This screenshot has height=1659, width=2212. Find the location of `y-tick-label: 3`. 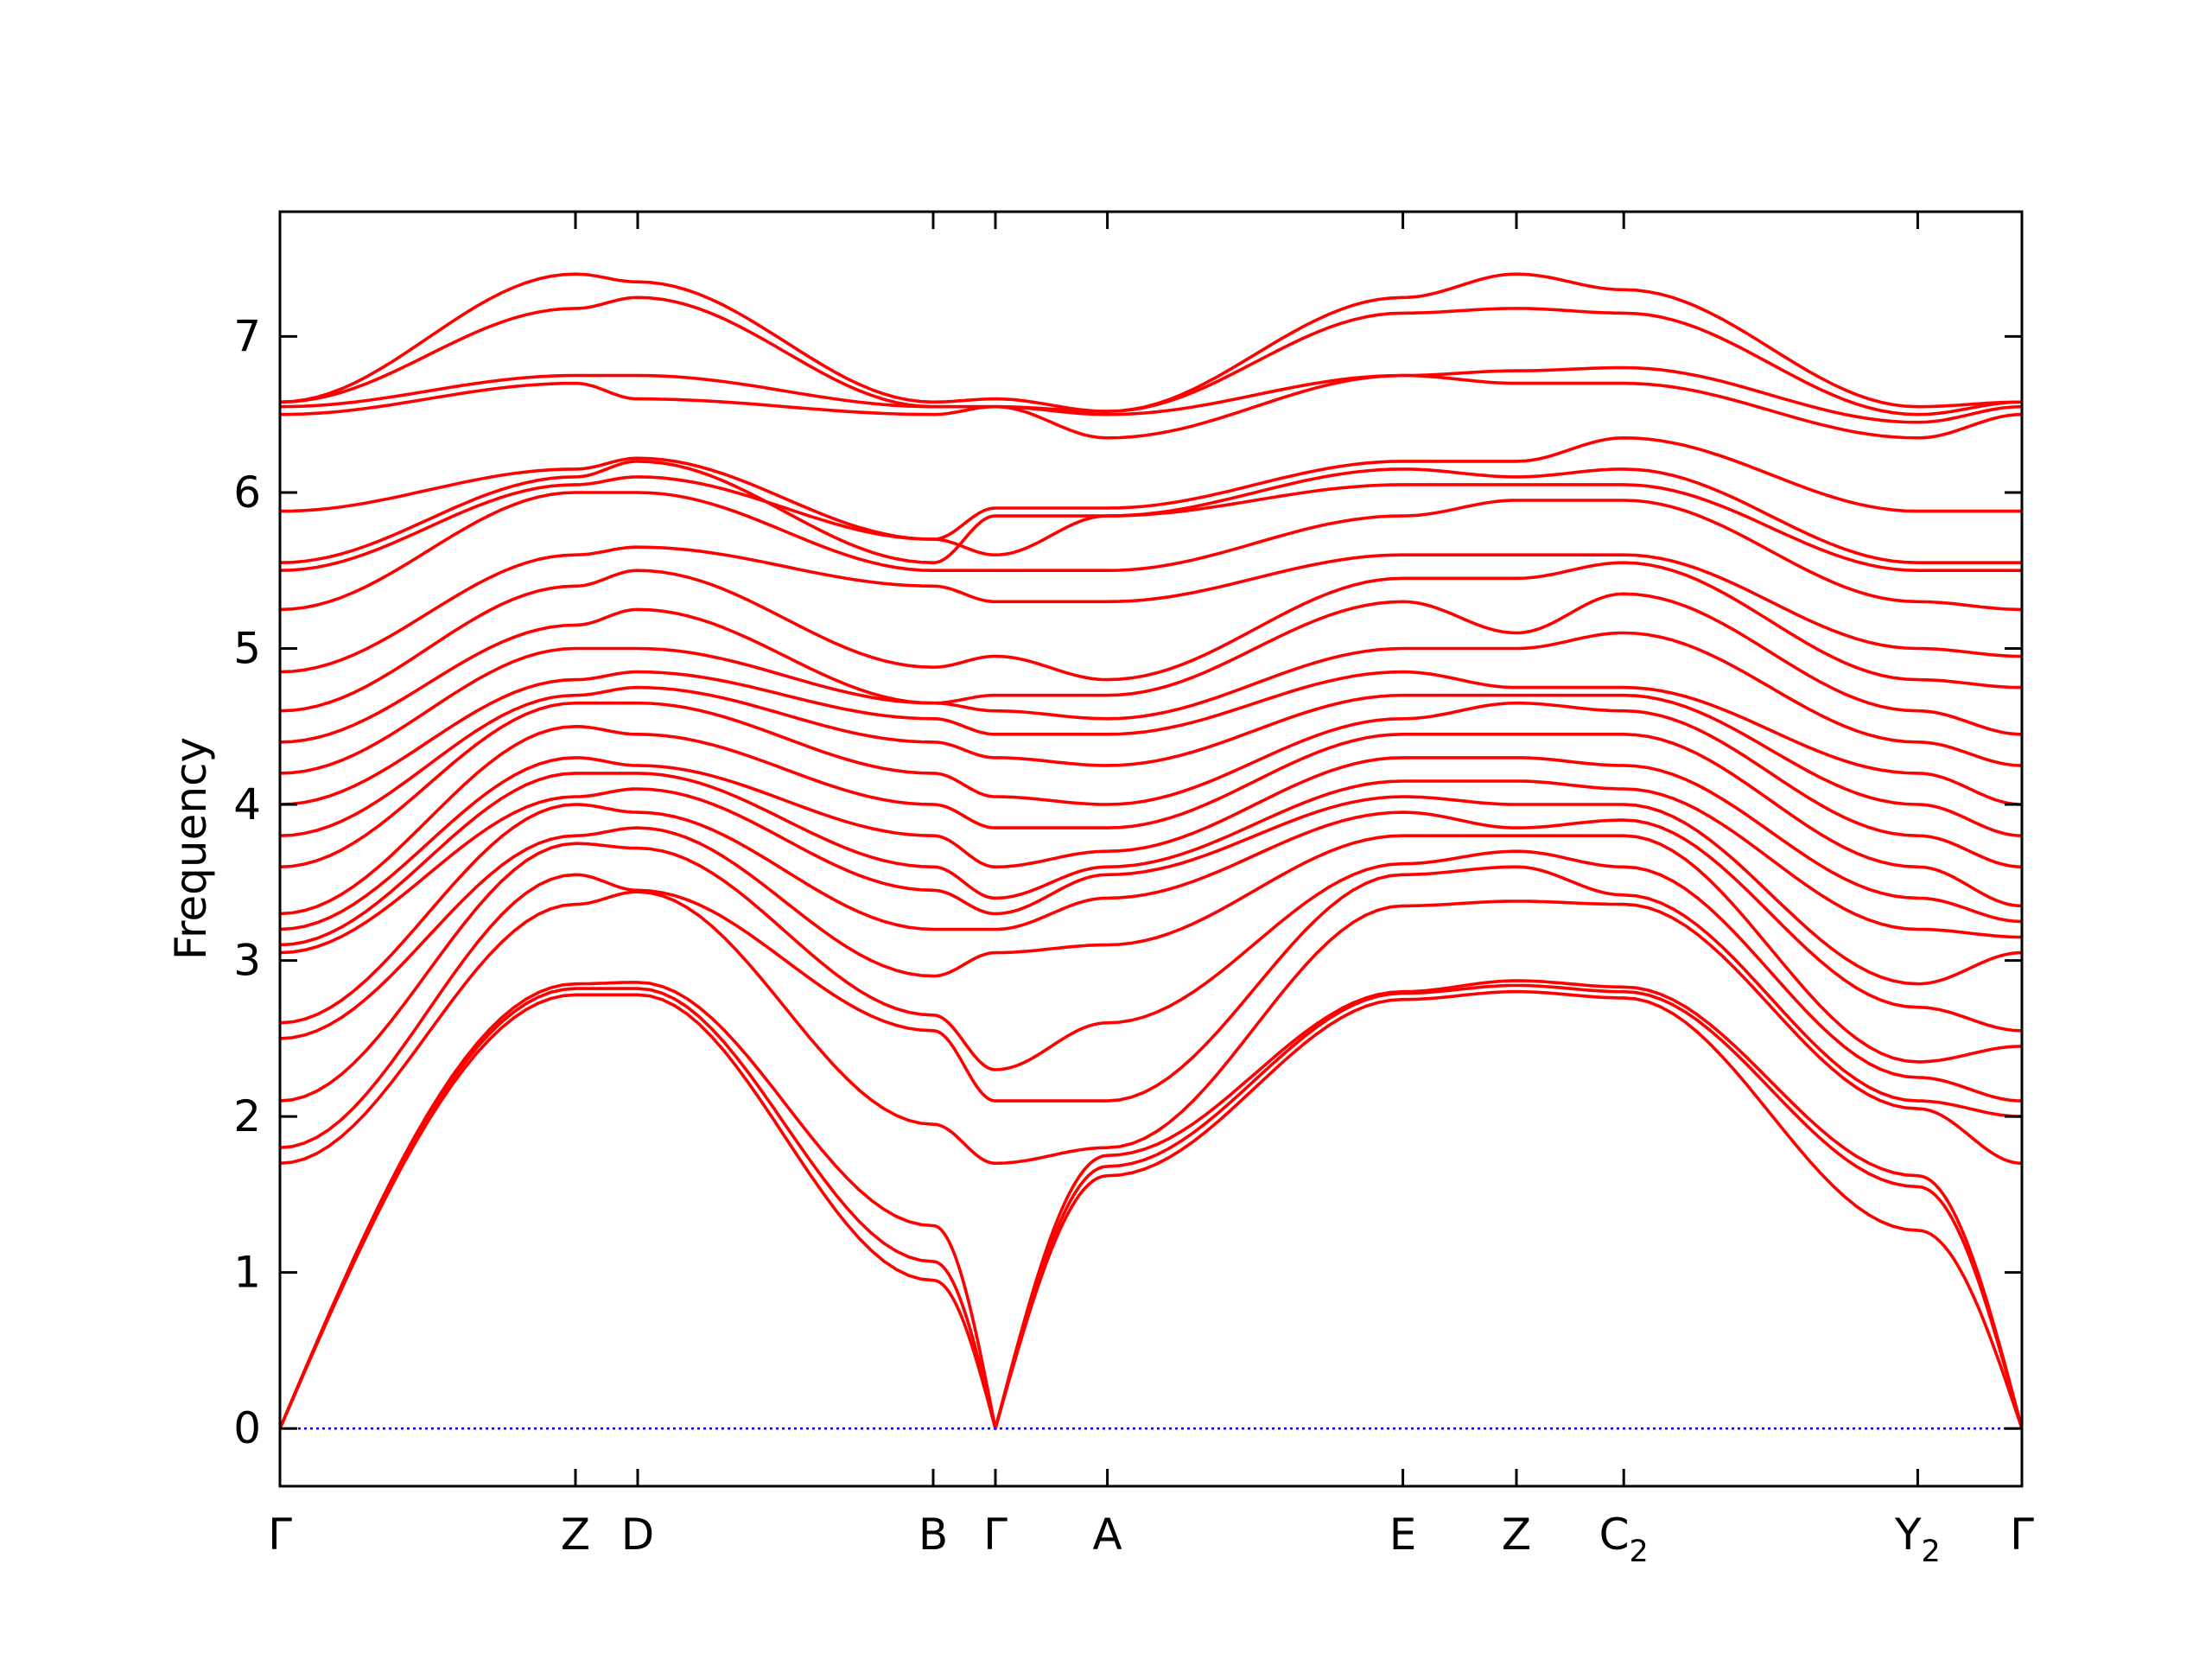

y-tick-label: 3 is located at coordinates (247, 961).